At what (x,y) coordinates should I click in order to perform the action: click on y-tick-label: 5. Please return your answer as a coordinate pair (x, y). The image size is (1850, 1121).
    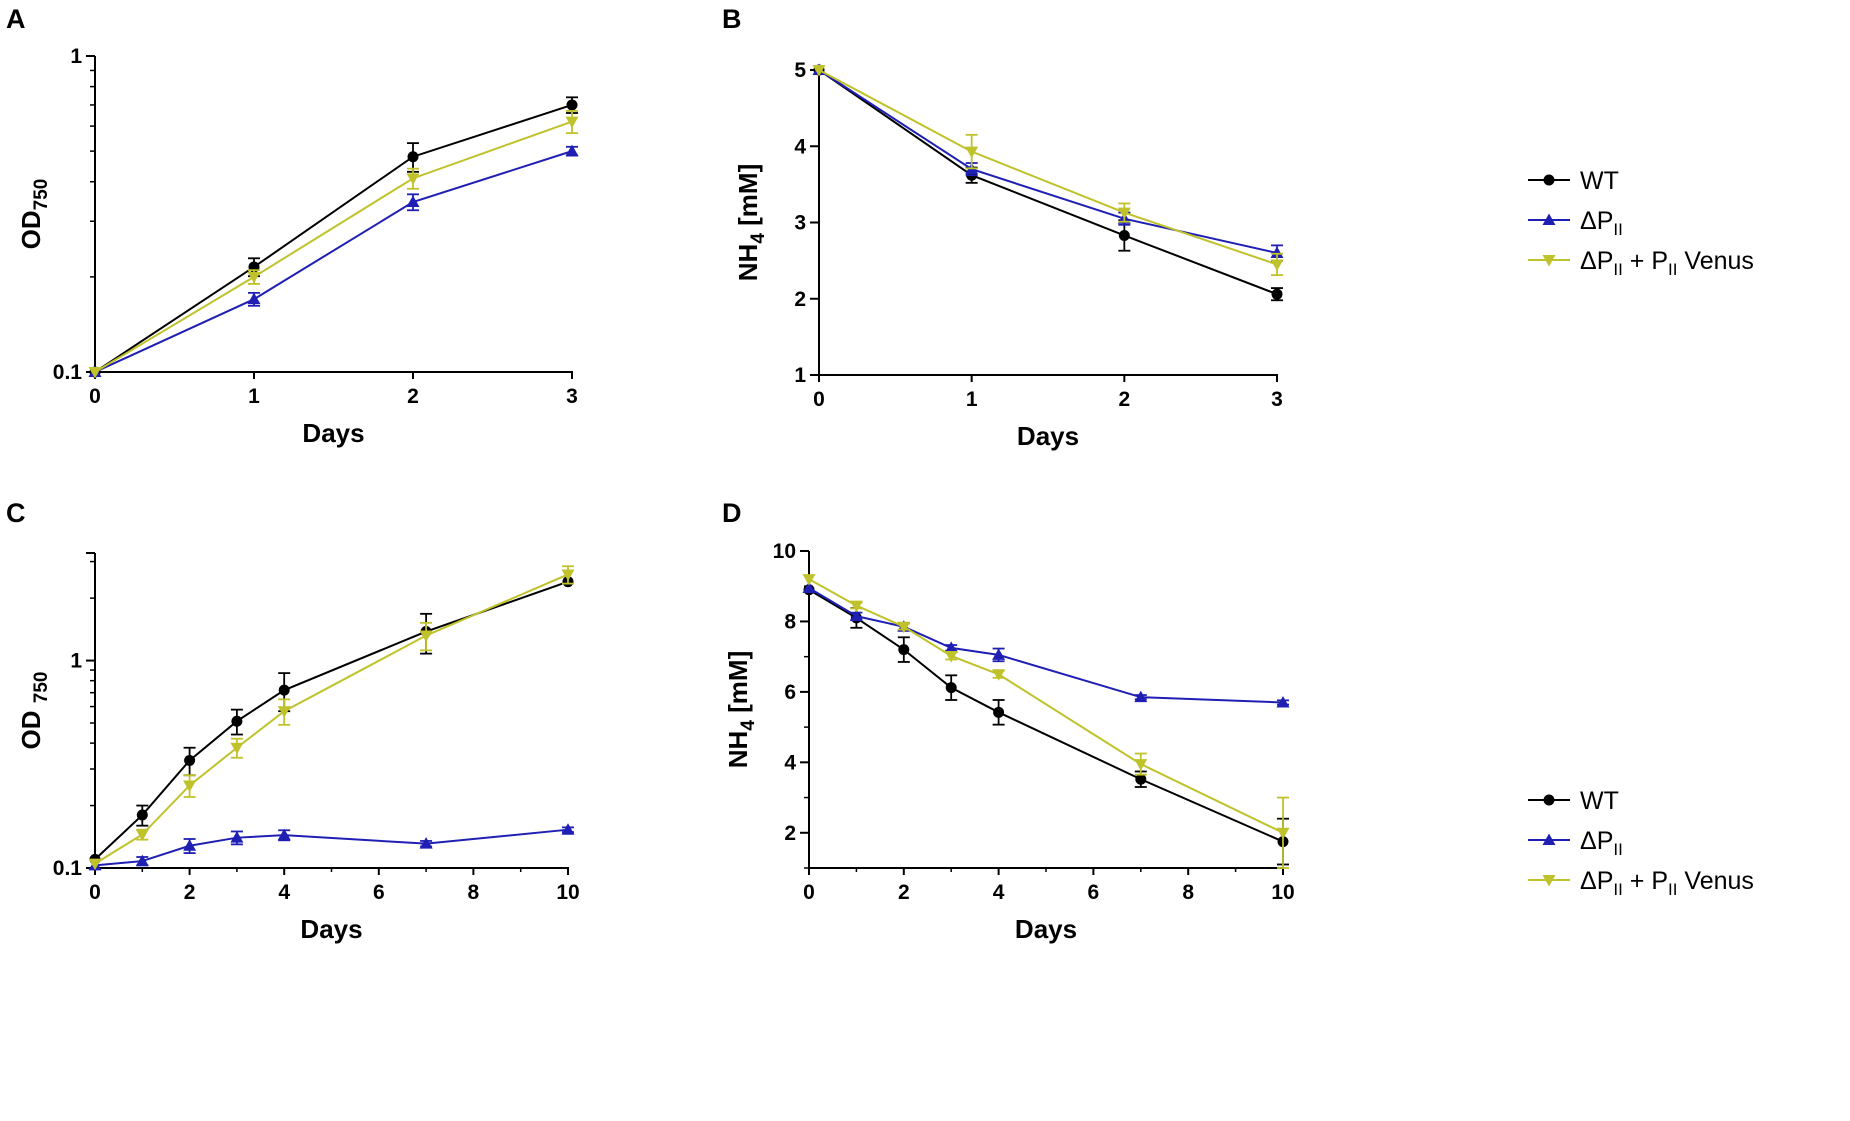
    Looking at the image, I should click on (800, 70).